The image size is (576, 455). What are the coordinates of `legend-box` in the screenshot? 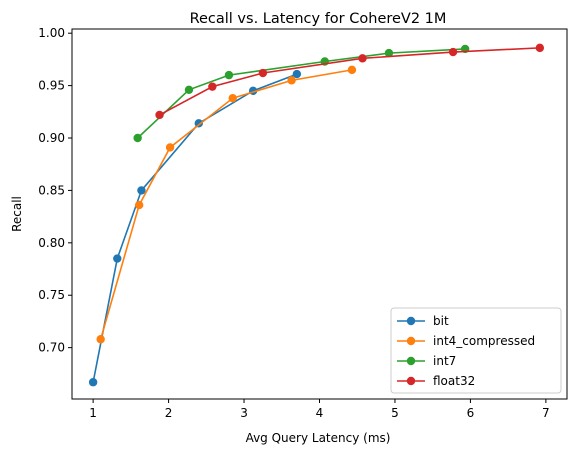 It's located at (476, 350).